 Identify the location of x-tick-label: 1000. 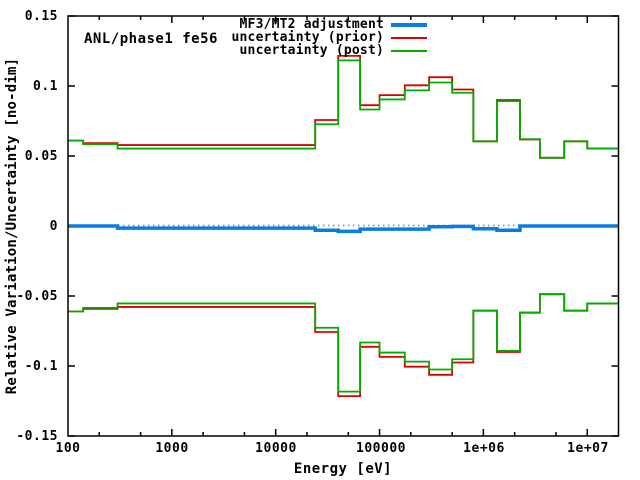
(172, 448).